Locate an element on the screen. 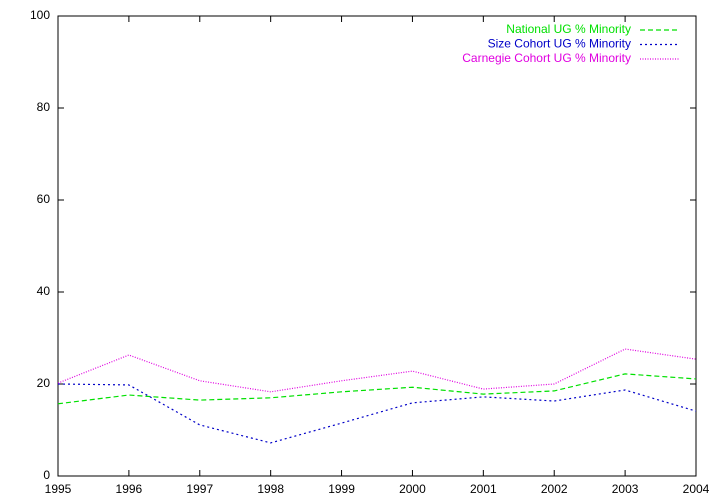  y-tick-label: 20 is located at coordinates (44, 383).